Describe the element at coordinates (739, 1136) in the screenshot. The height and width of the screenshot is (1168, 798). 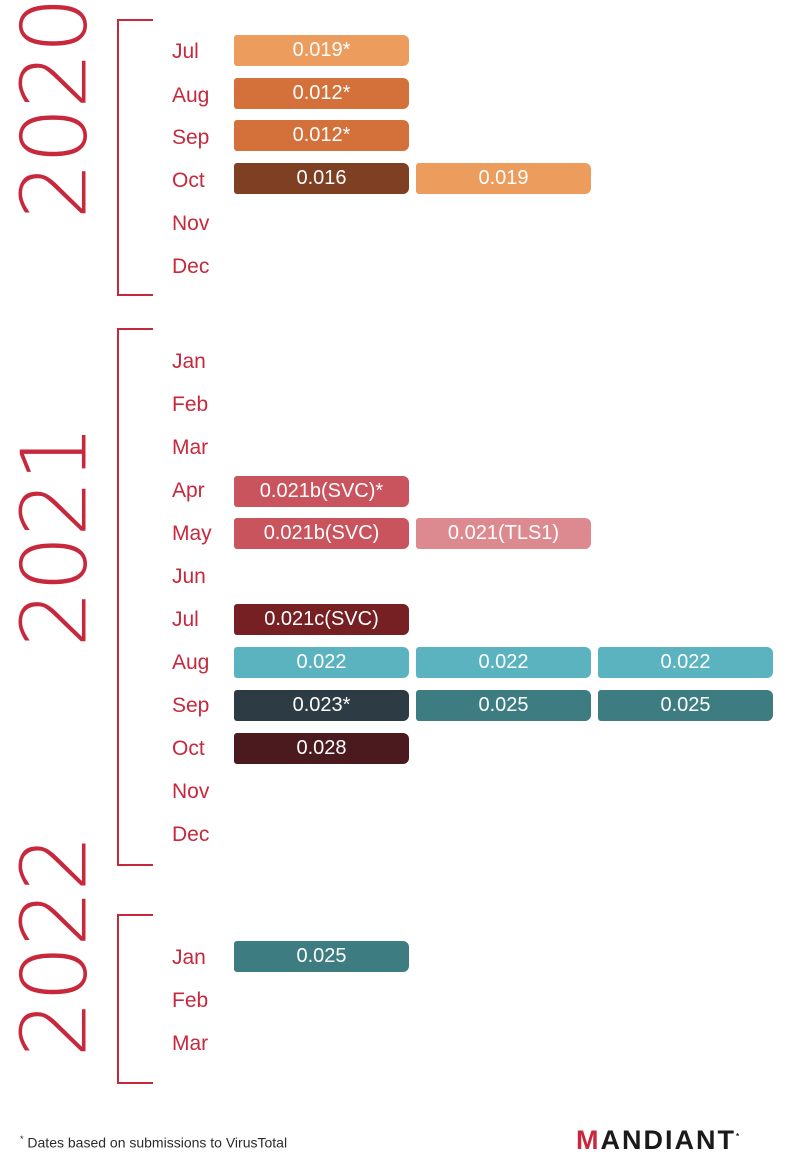
I see `logo-mark: *` at that location.